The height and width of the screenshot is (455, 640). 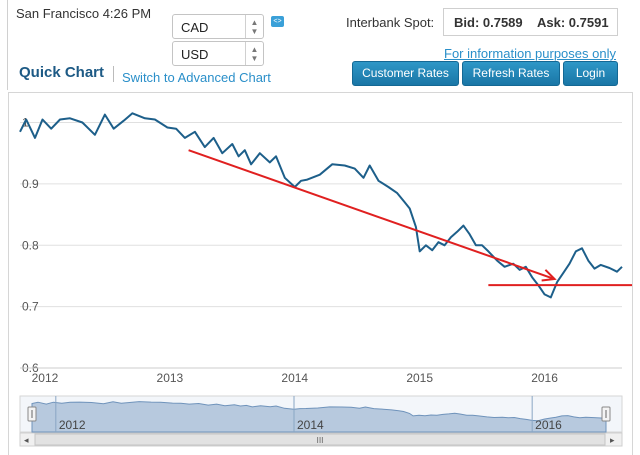 I want to click on refresh-rates-button: Refresh Rates, so click(x=511, y=73).